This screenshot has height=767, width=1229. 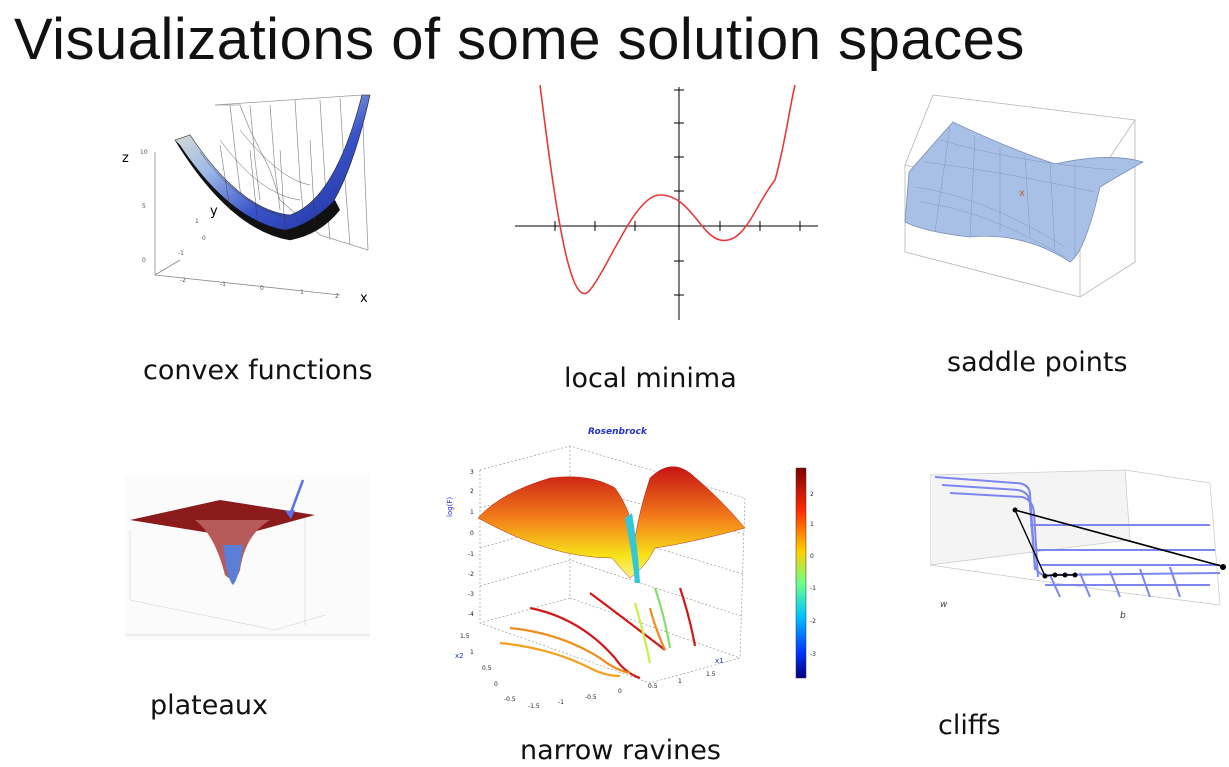 What do you see at coordinates (471, 574) in the screenshot?
I see `ztick: -2` at bounding box center [471, 574].